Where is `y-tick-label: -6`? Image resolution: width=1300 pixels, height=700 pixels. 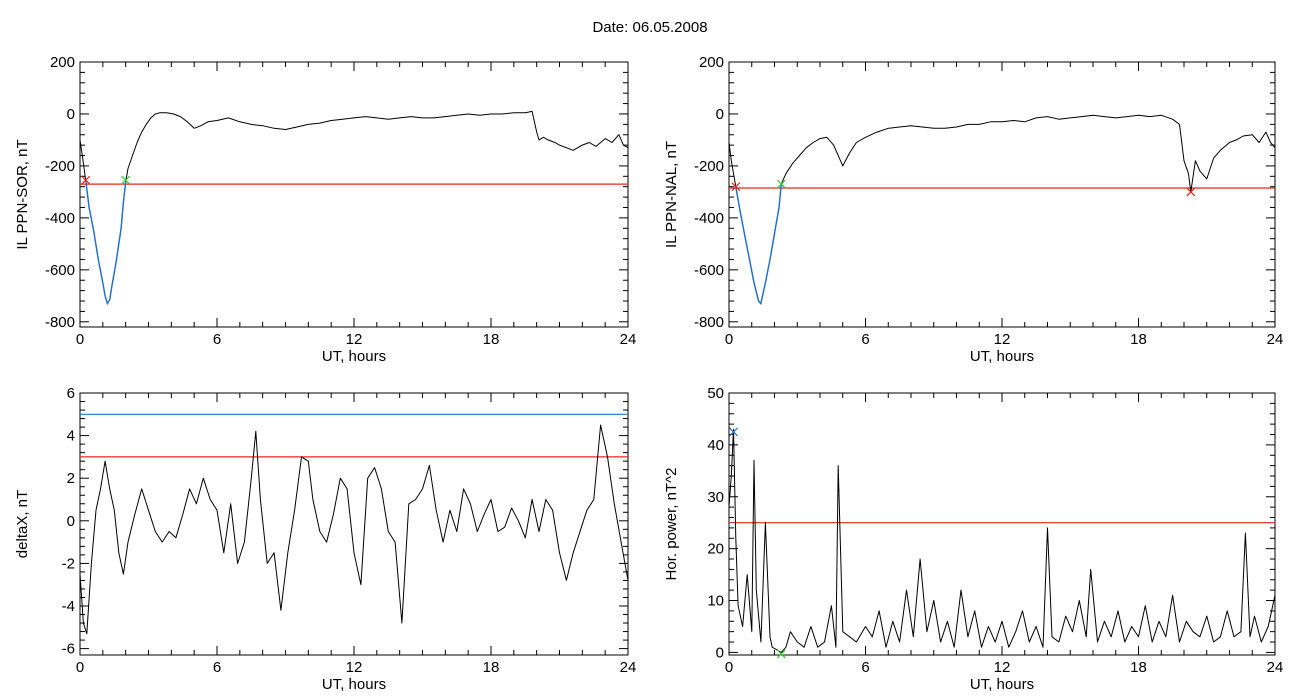
y-tick-label: -6 is located at coordinates (68, 649).